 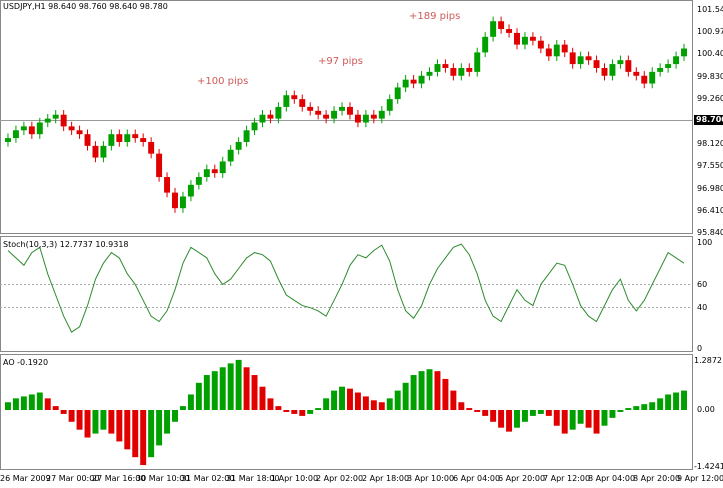 I want to click on time-tick: 30 Mar 10:00, so click(x=163, y=478).